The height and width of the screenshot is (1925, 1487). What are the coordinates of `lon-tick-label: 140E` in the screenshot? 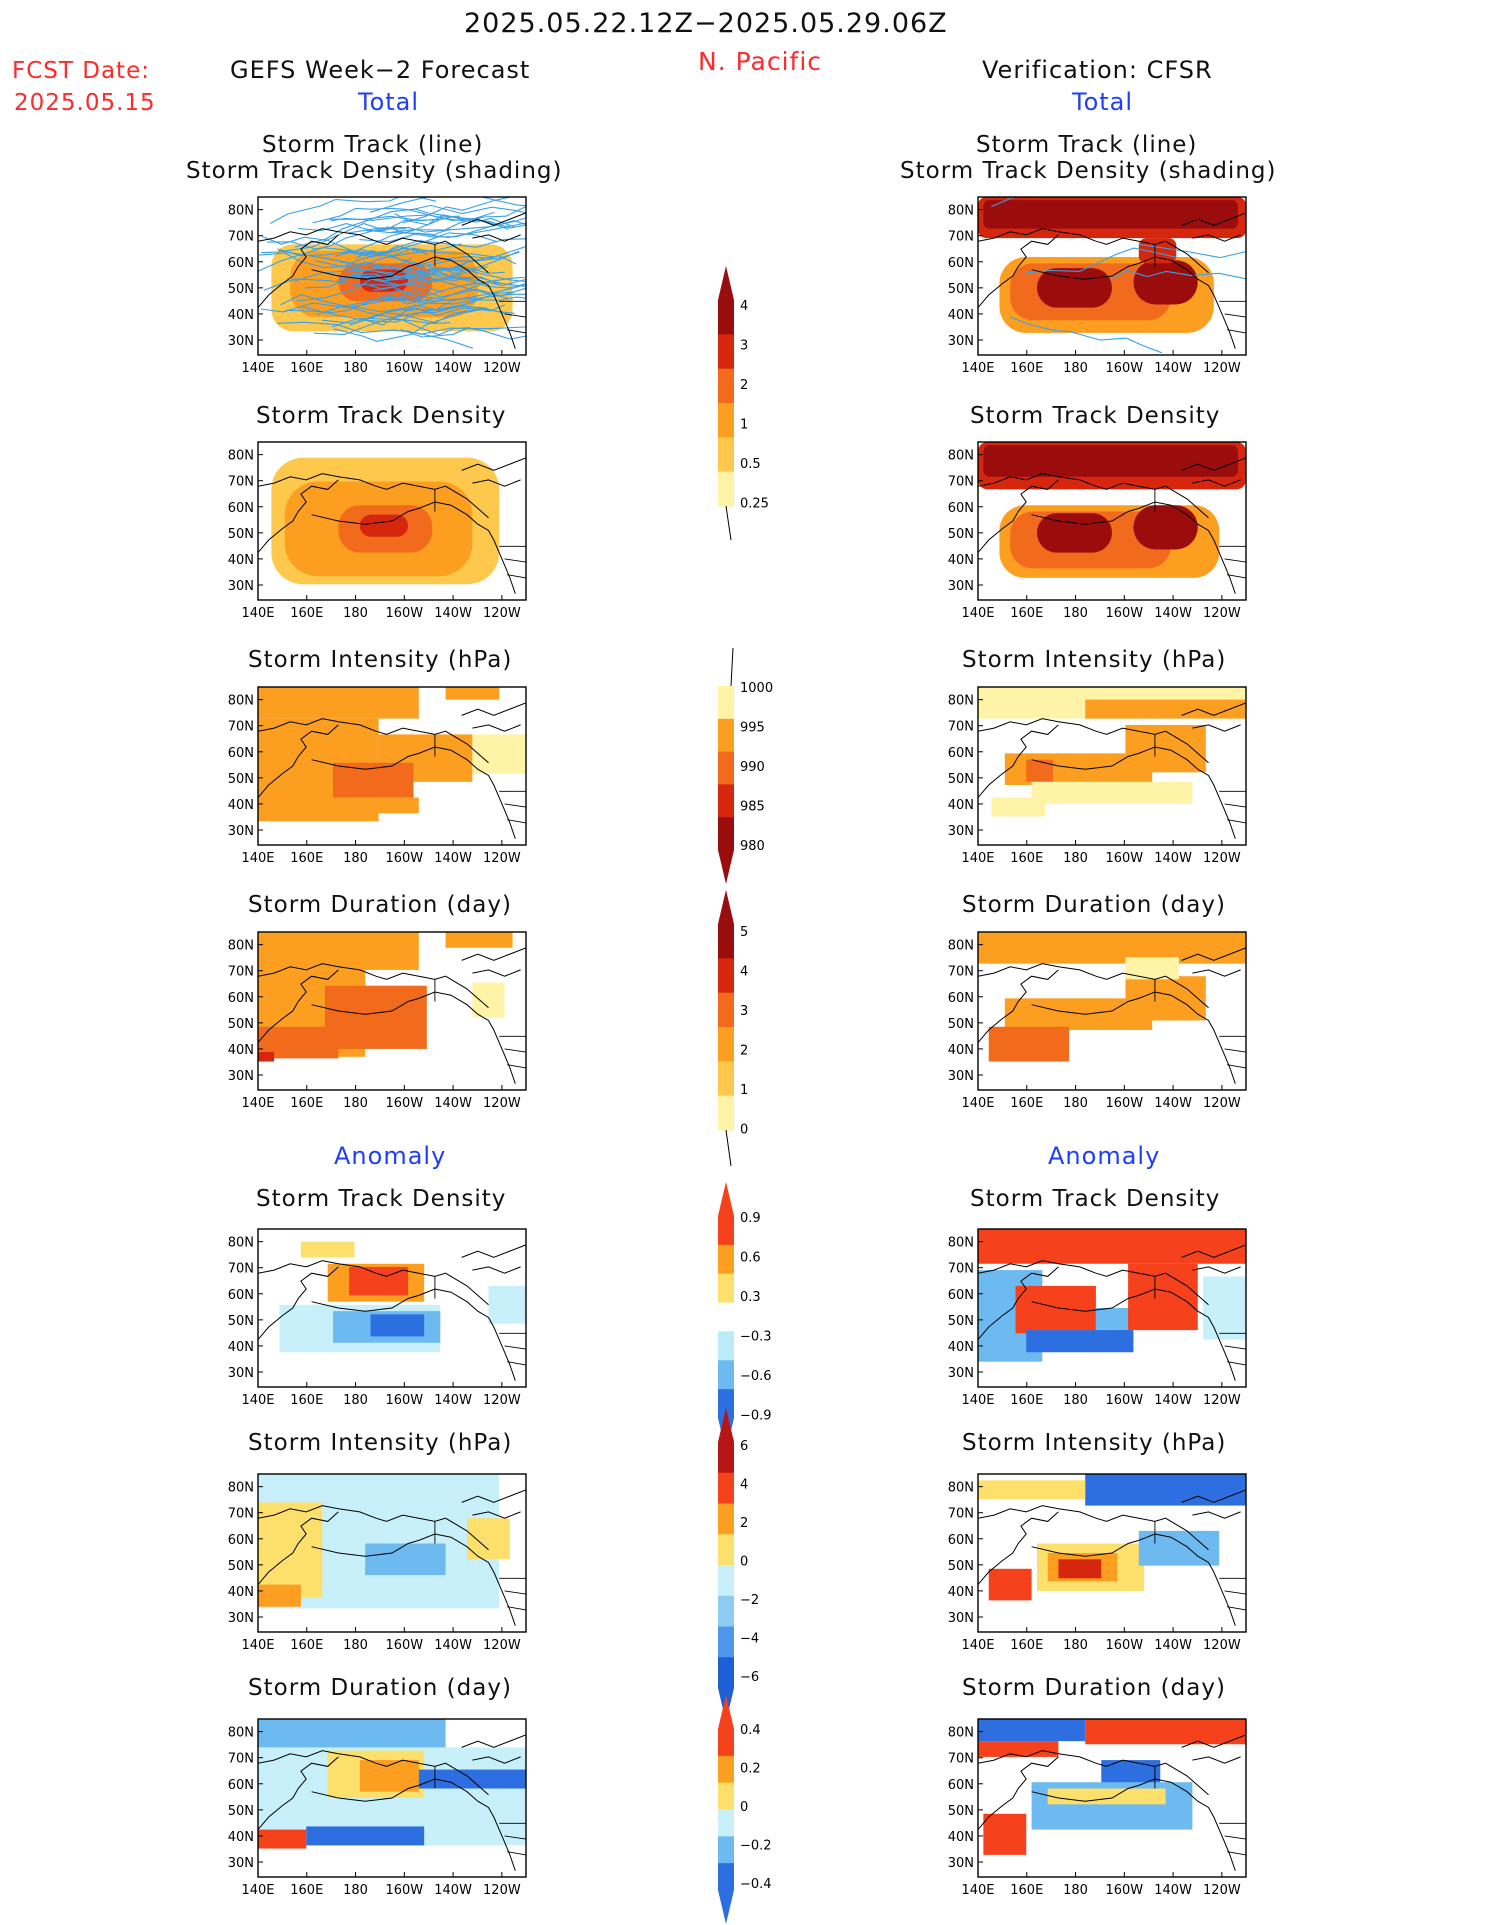 It's located at (977, 368).